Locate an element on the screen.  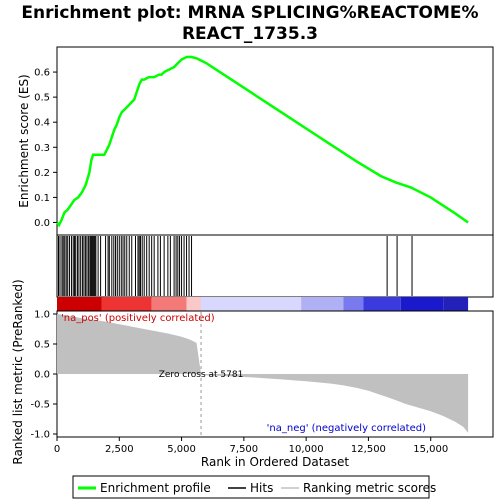
rank-color-bar is located at coordinates (263, 304).